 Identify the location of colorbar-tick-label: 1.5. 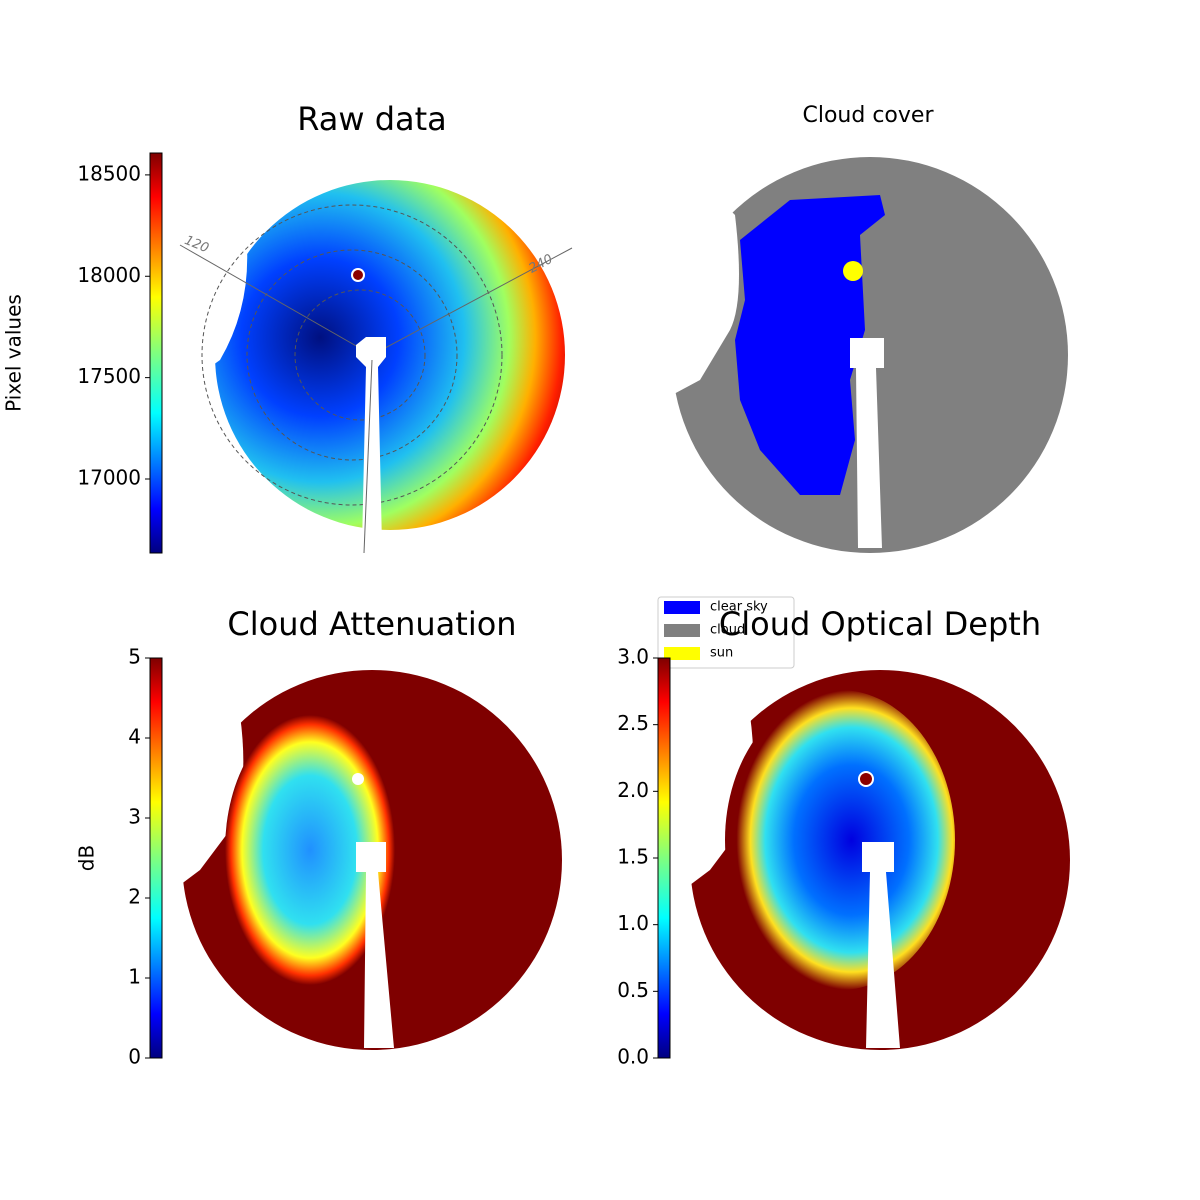
(633, 857).